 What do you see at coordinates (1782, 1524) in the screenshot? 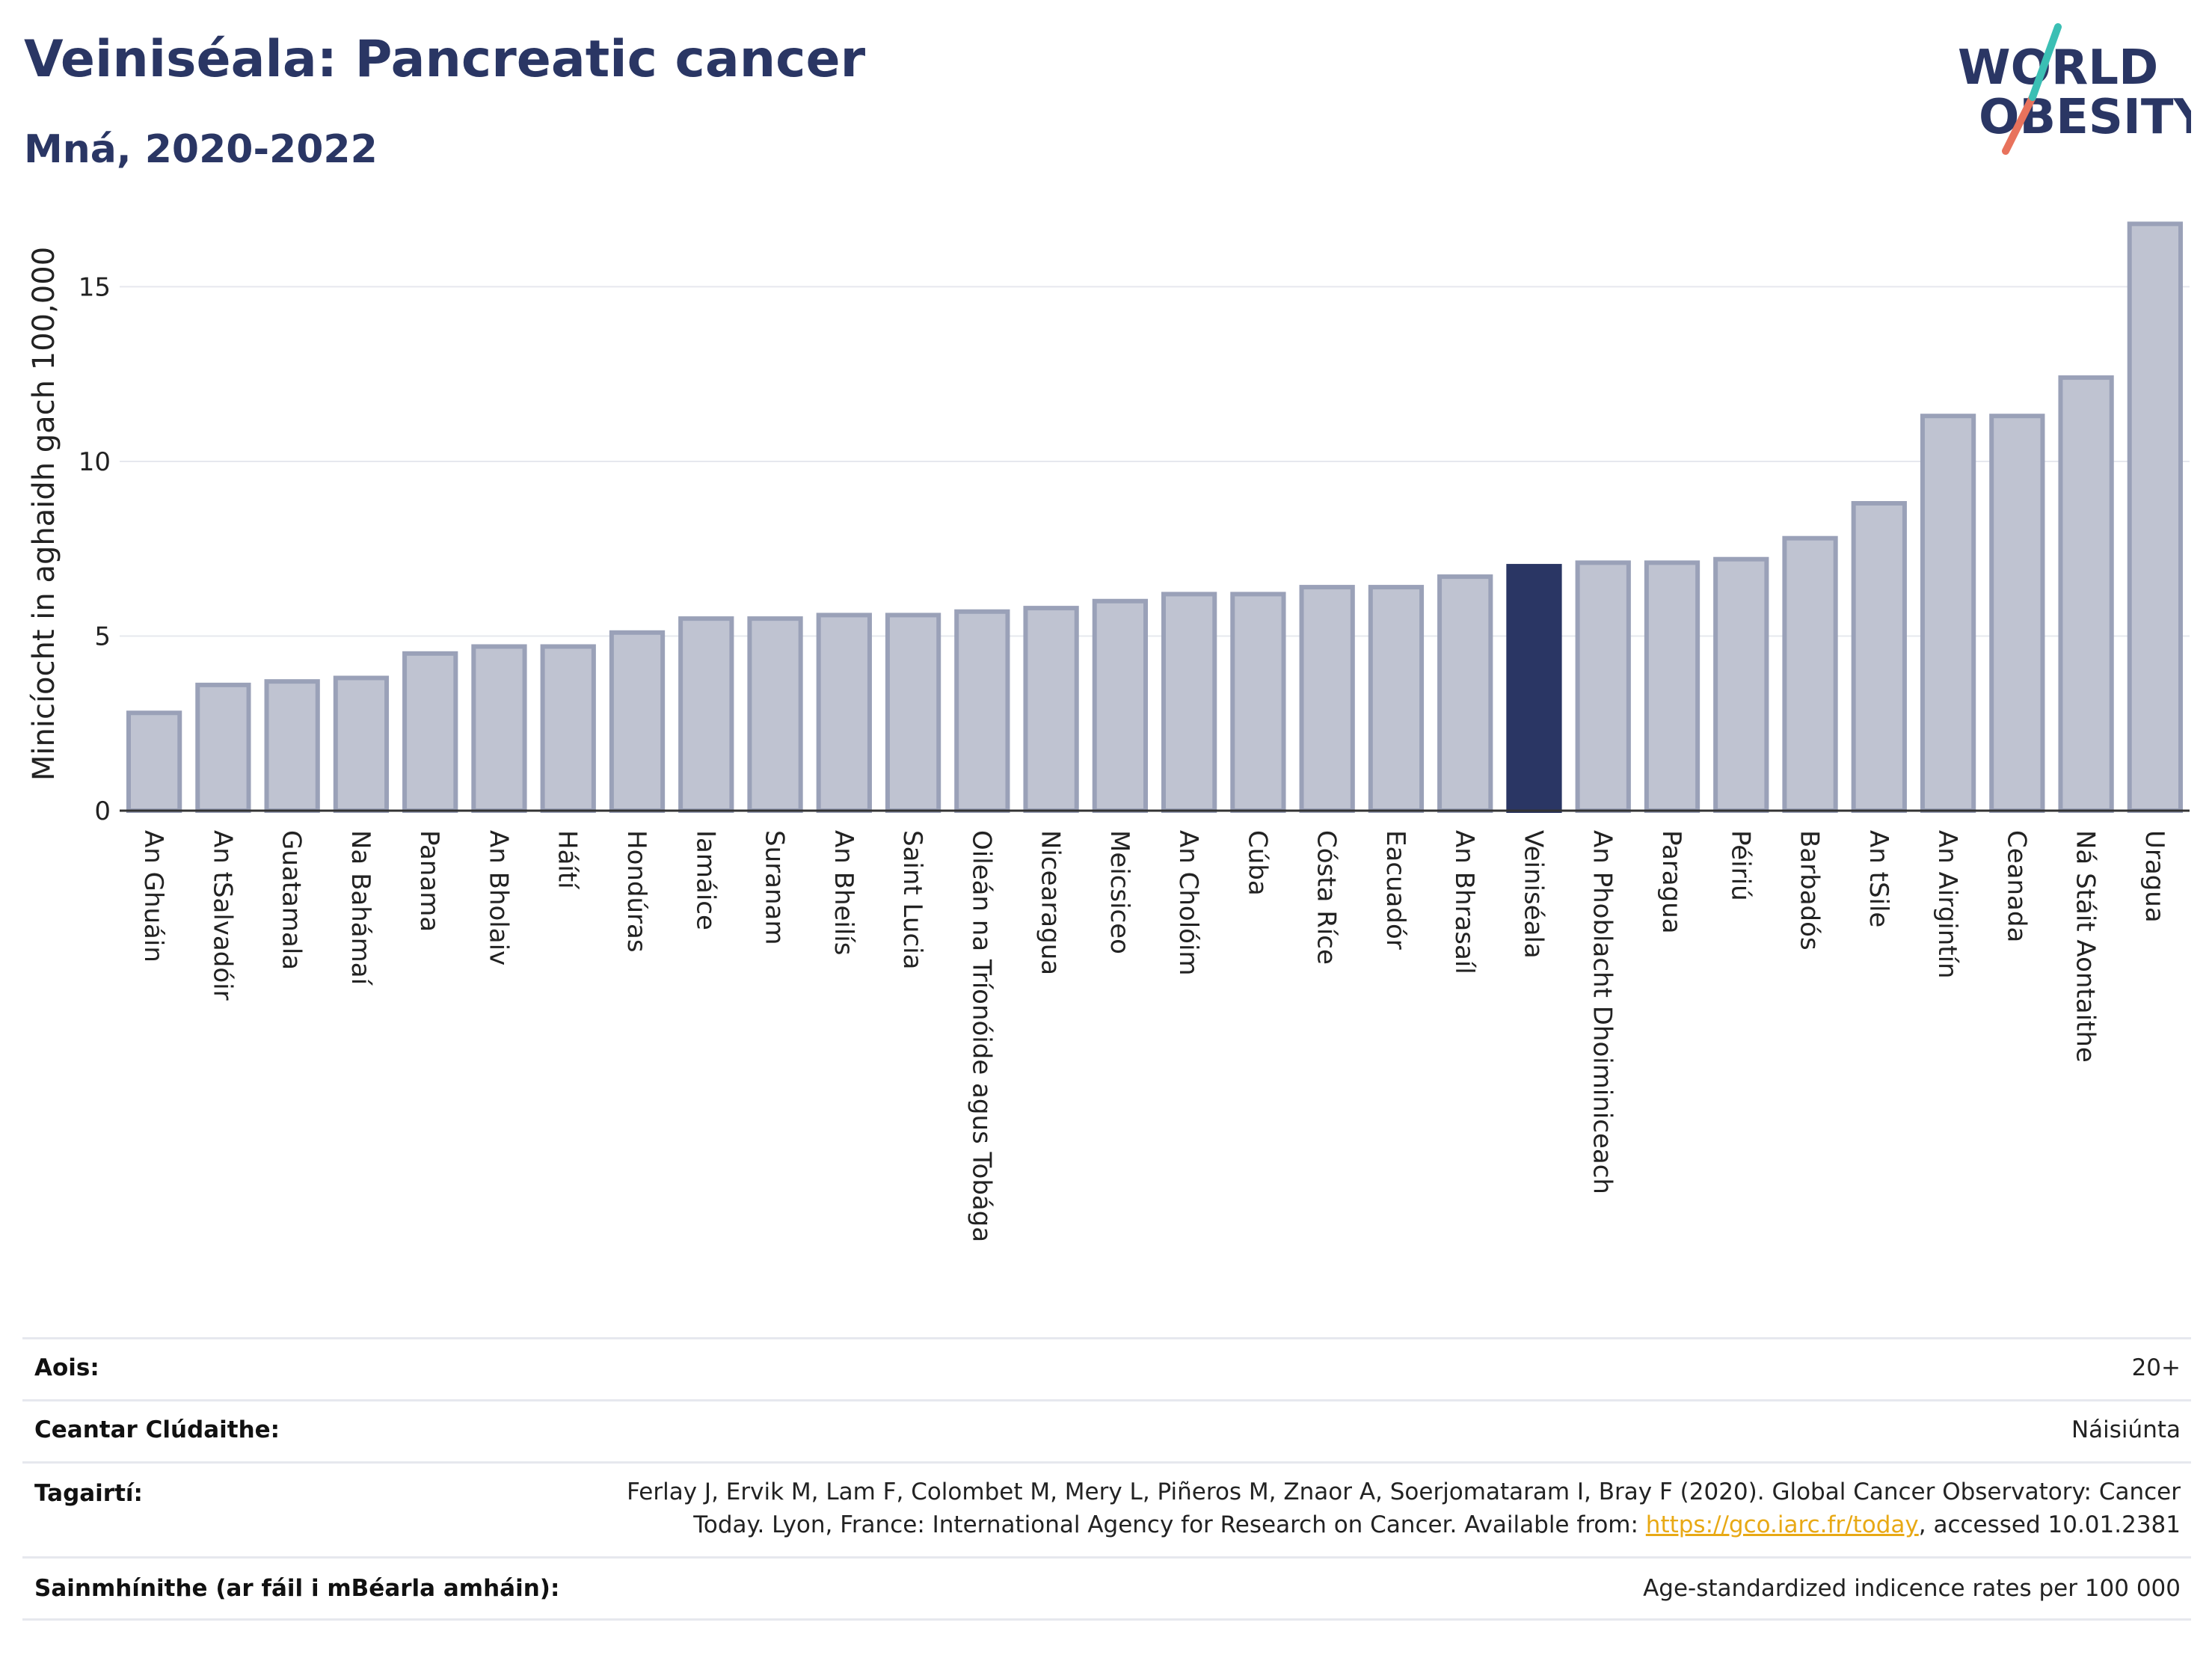
I see `reference-link: https://gco.iarc.fr/today` at bounding box center [1782, 1524].